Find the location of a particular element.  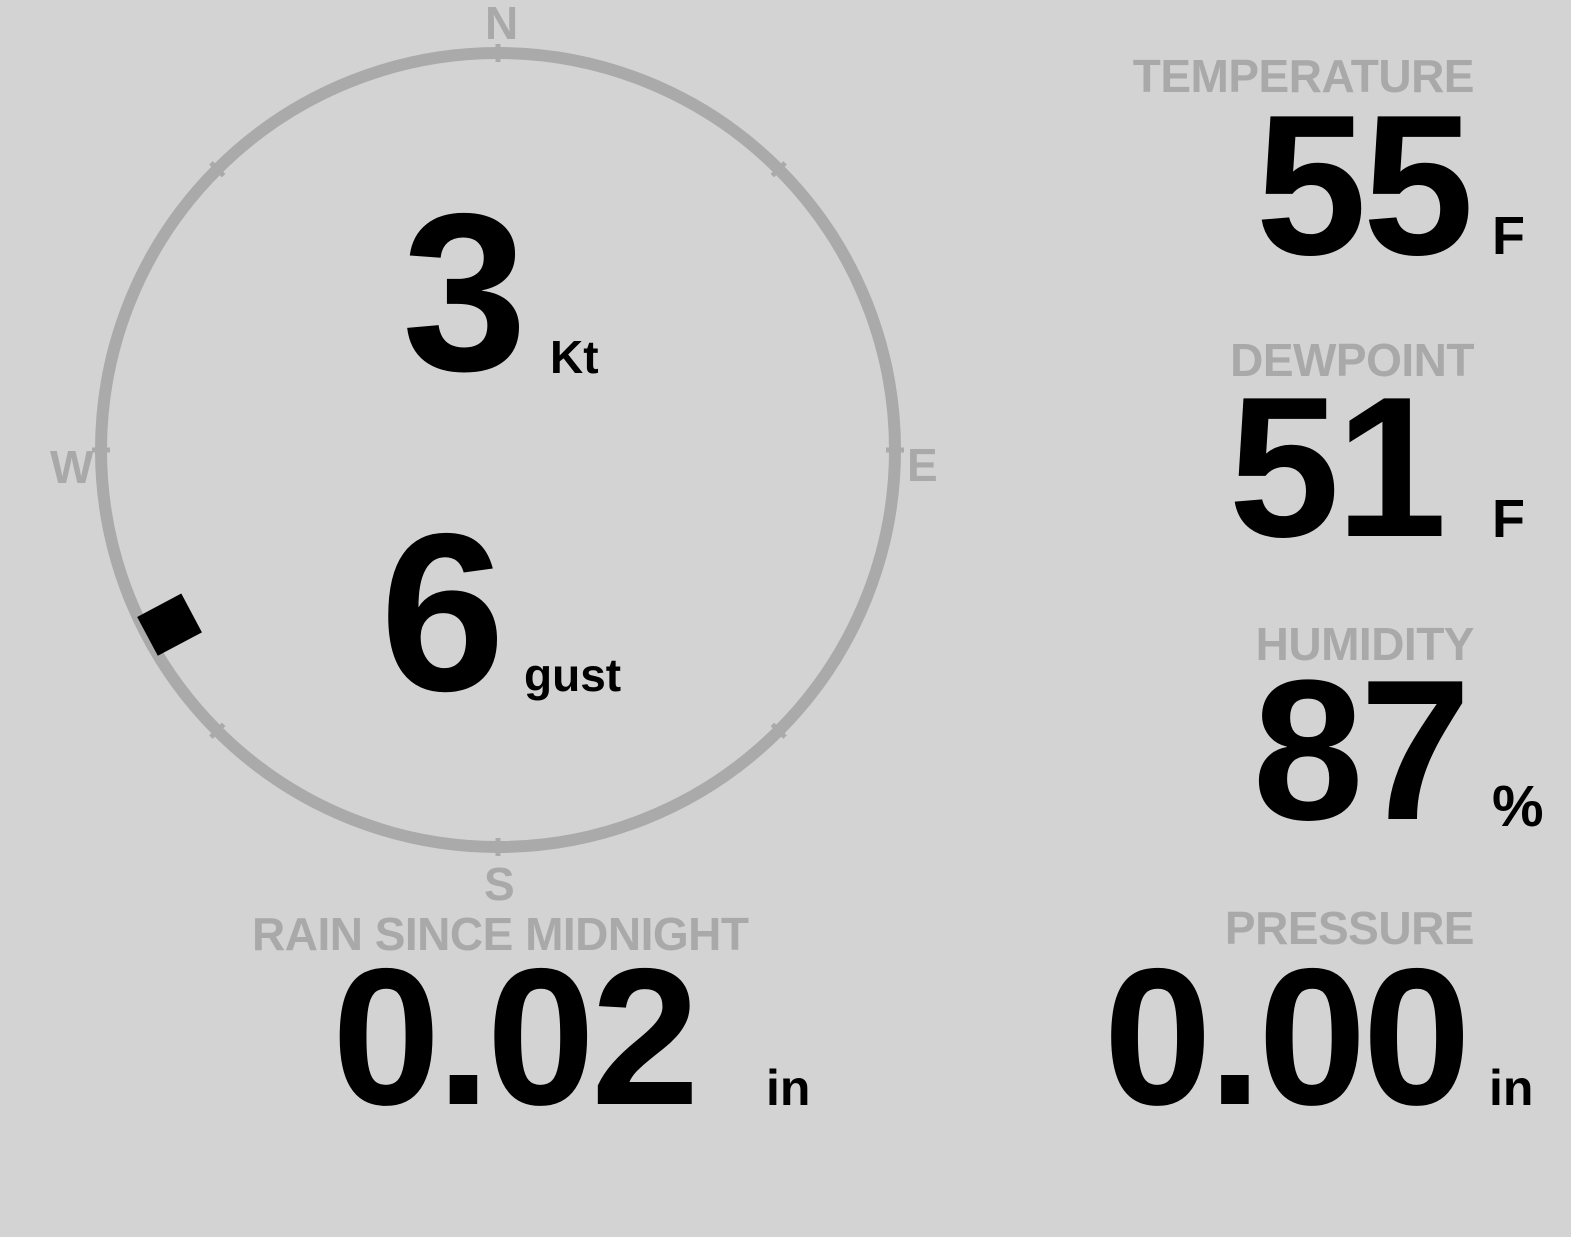

compass-west: W is located at coordinates (72, 467).